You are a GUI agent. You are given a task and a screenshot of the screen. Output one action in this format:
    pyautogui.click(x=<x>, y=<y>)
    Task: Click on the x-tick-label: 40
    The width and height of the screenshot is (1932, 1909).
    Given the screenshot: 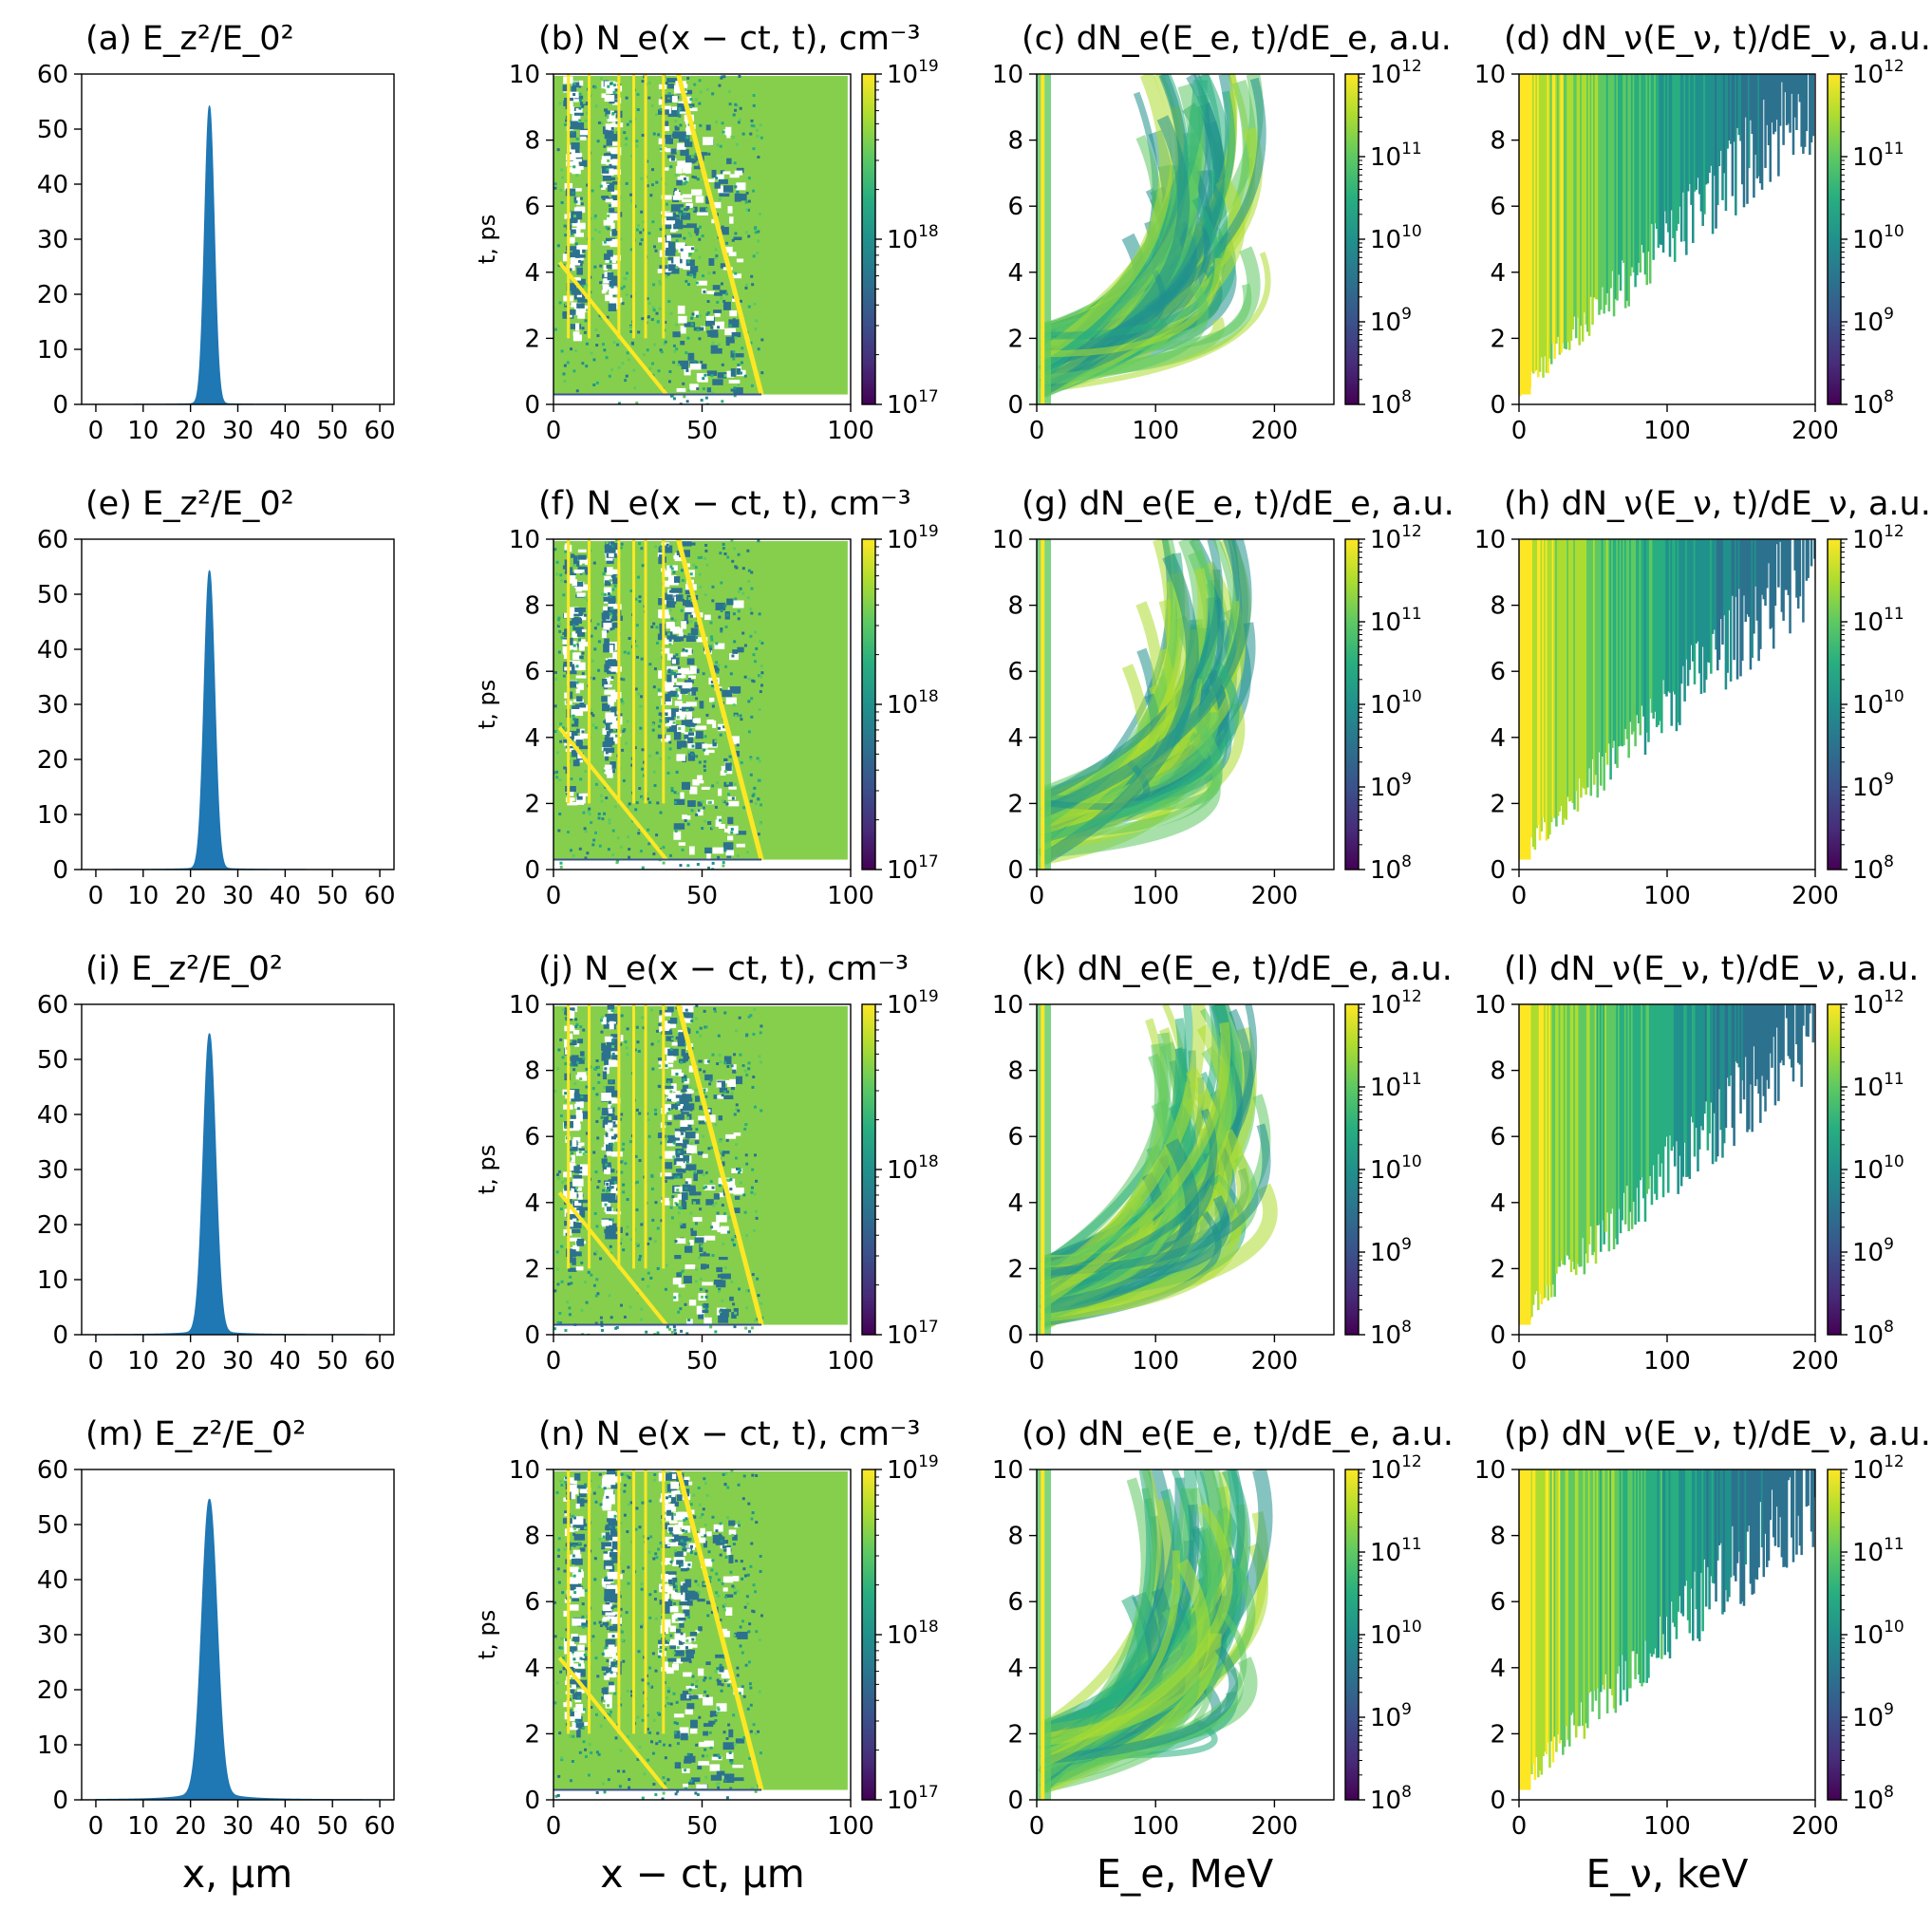 What is the action you would take?
    pyautogui.click(x=285, y=431)
    